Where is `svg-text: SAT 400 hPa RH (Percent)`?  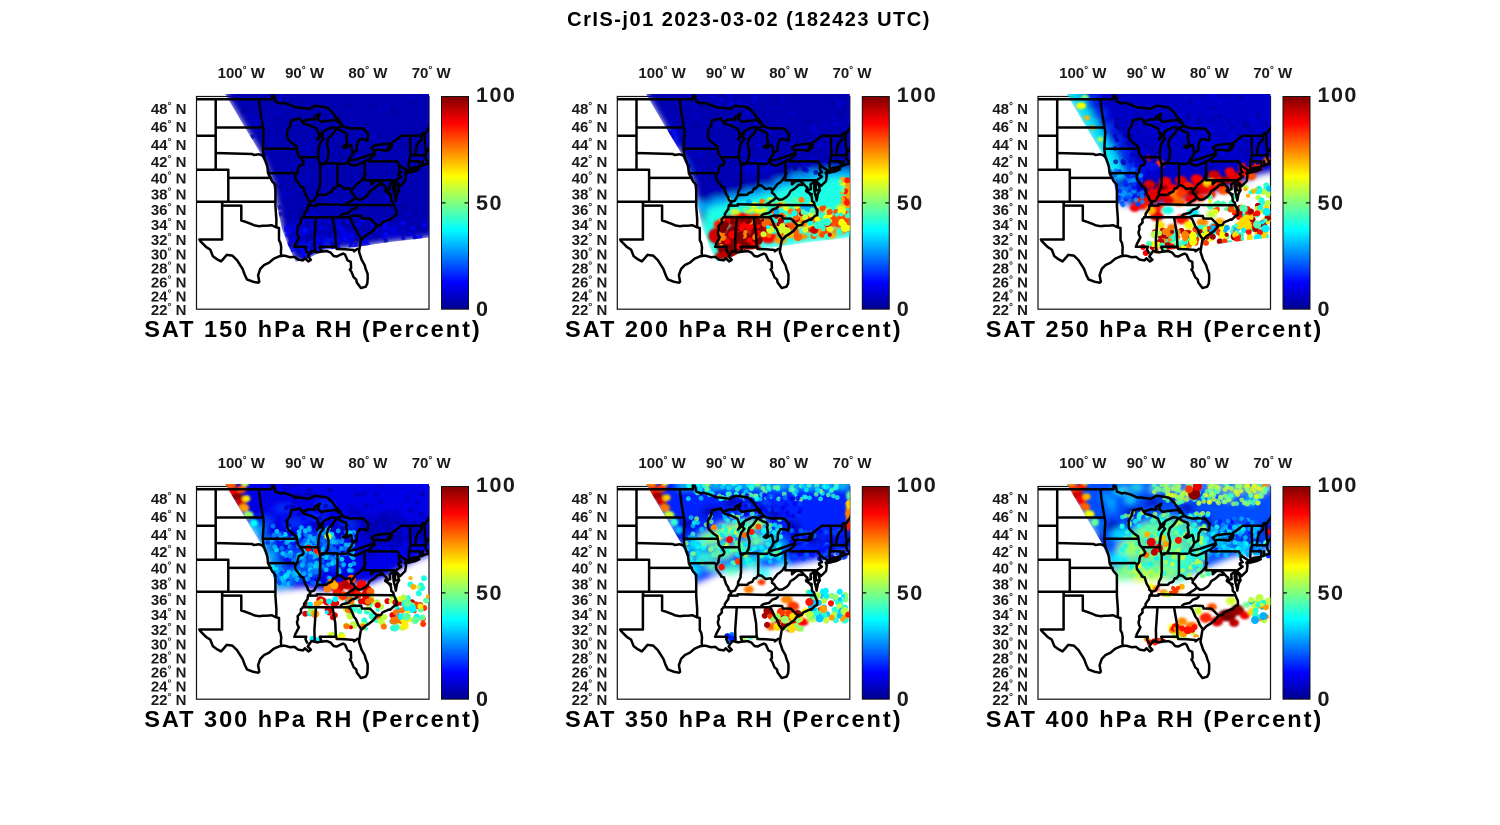
svg-text: SAT 400 hPa RH (Percent) is located at coordinates (1154, 719).